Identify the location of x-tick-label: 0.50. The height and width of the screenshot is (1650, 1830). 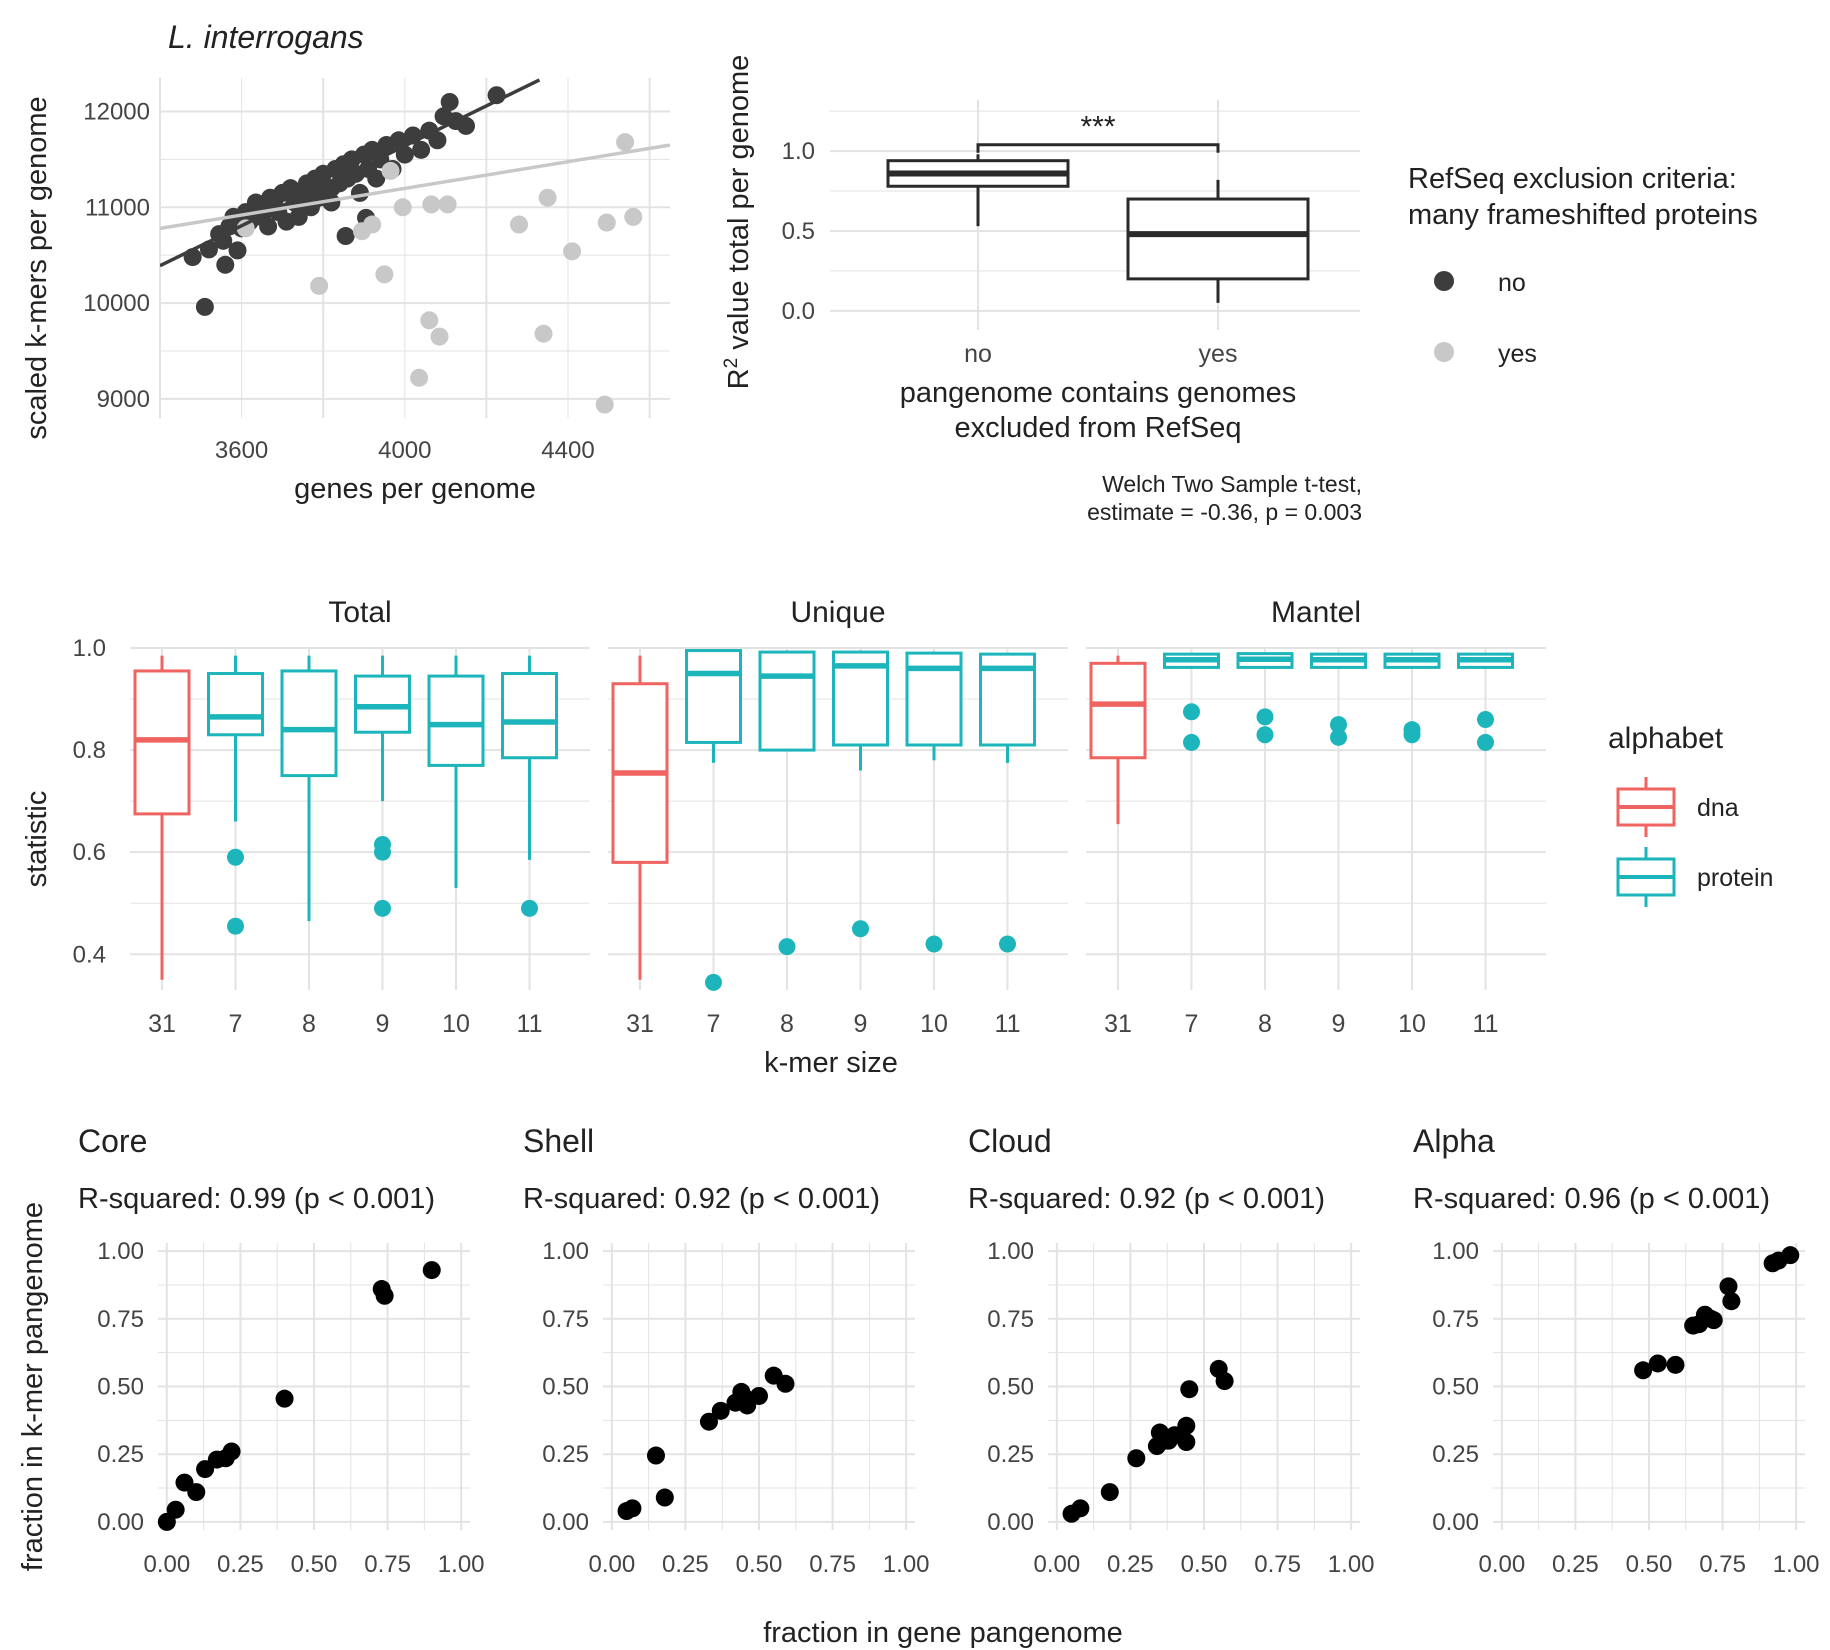
(314, 1564).